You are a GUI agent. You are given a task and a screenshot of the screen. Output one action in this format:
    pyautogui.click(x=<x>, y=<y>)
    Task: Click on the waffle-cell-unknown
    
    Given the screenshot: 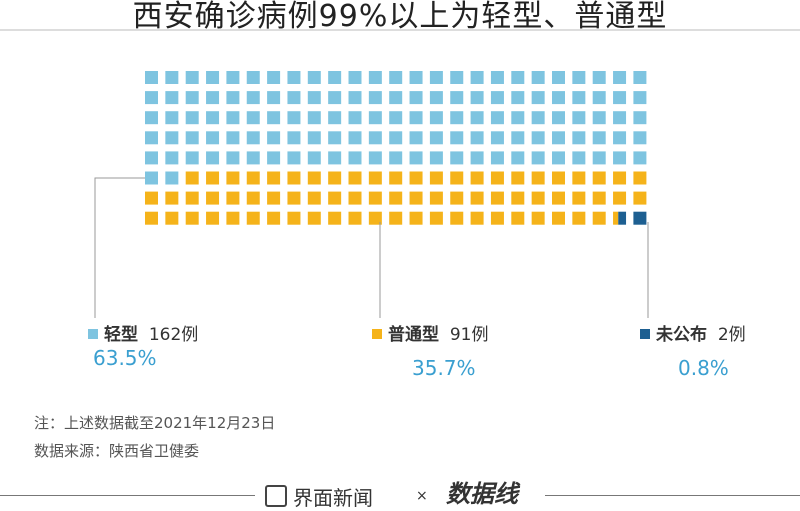 What is the action you would take?
    pyautogui.click(x=622, y=218)
    